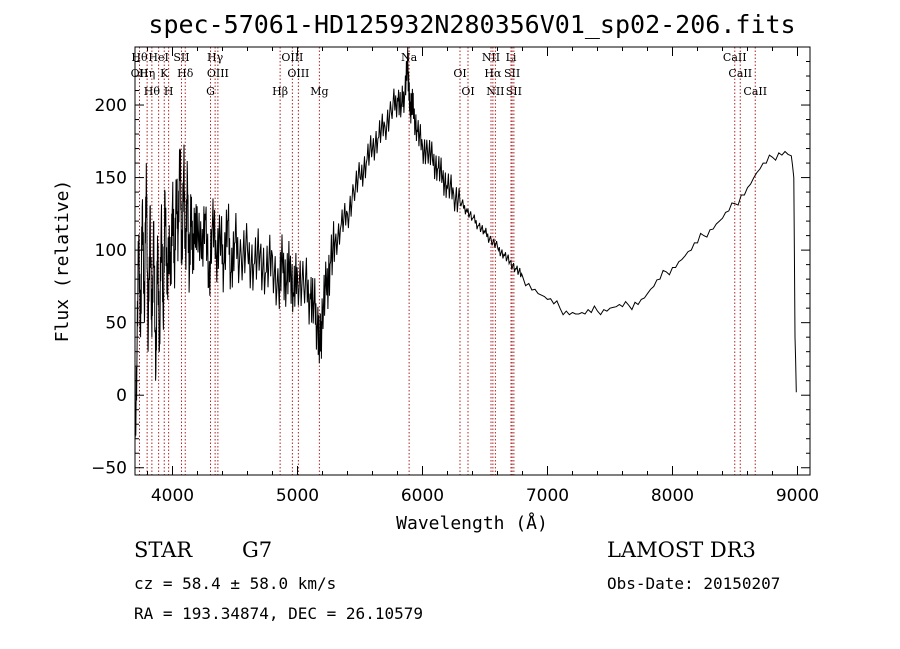 The height and width of the screenshot is (649, 900). I want to click on subclass: G7, so click(257, 550).